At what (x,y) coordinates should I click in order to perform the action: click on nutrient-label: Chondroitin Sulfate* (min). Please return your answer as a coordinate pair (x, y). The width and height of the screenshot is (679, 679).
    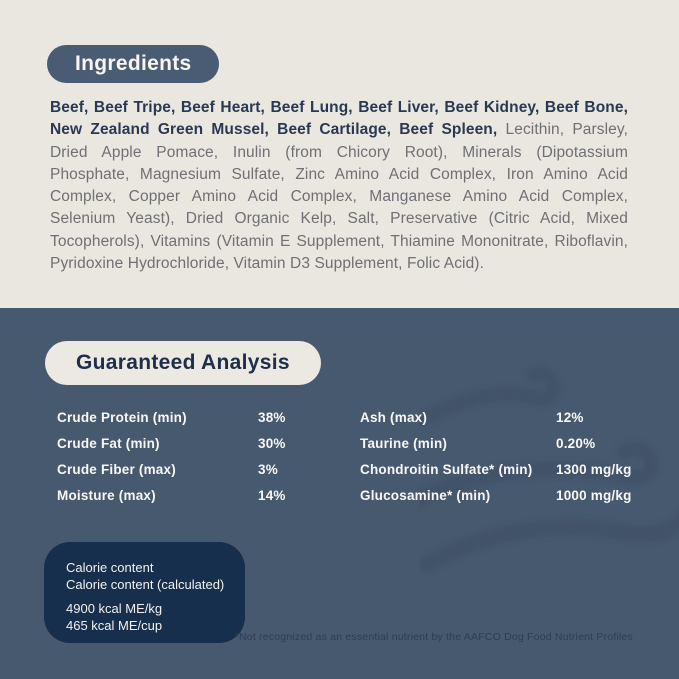
    Looking at the image, I should click on (446, 469).